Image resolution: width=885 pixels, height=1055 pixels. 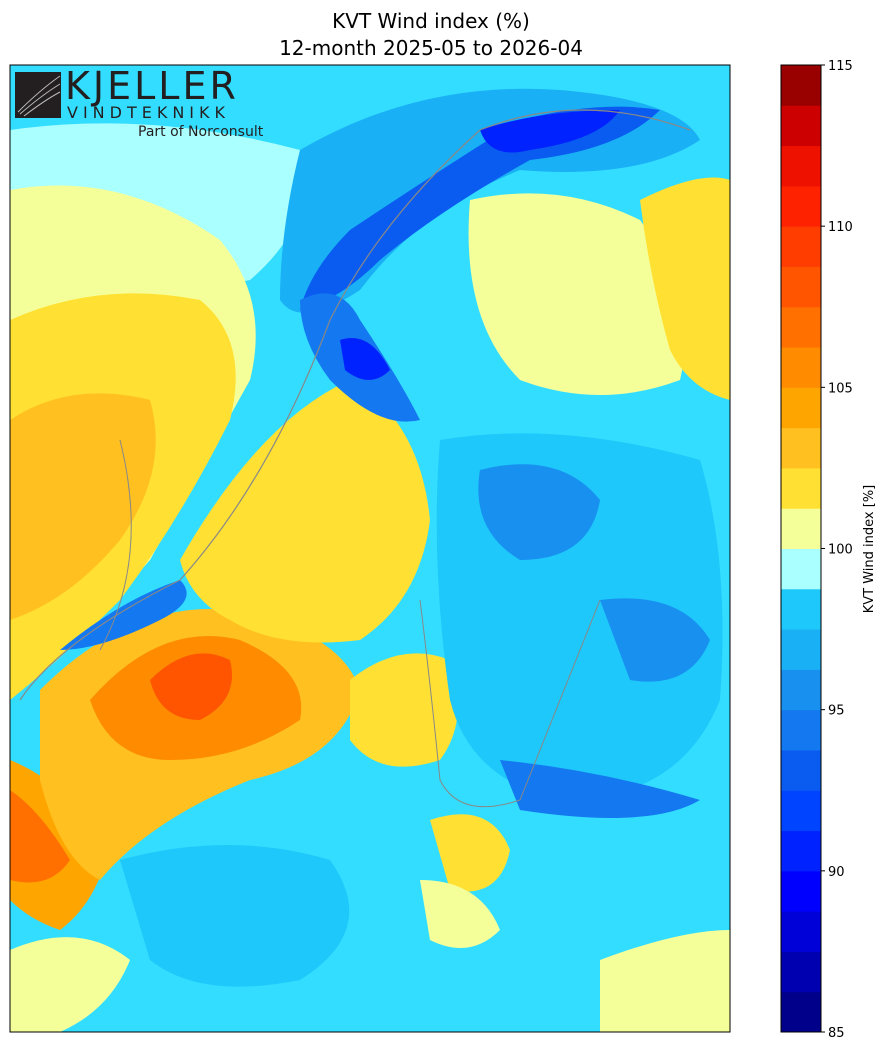 I want to click on subtitle: 12-month 2025-05 to 2026-04, so click(x=431, y=48).